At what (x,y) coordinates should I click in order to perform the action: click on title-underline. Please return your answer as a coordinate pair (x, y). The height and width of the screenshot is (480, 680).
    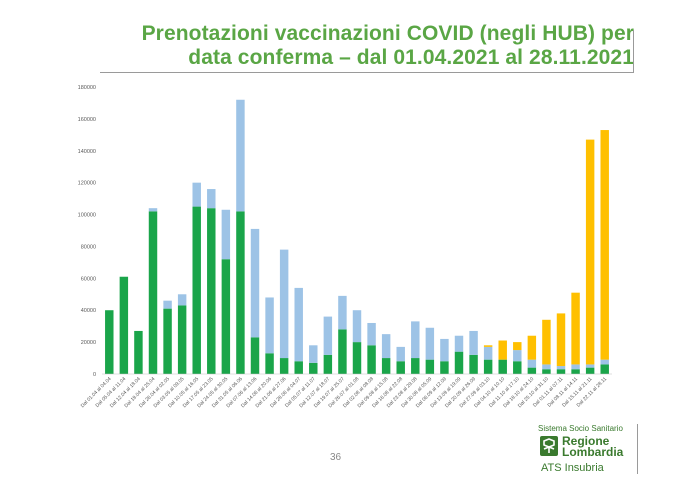
    Looking at the image, I should click on (367, 72).